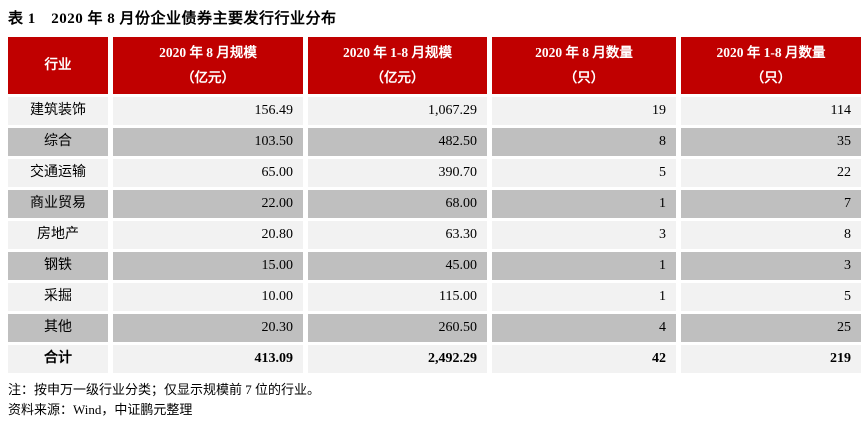 The width and height of the screenshot is (868, 425). What do you see at coordinates (58, 266) in the screenshot?
I see `table-cell-industry: 钢铁` at bounding box center [58, 266].